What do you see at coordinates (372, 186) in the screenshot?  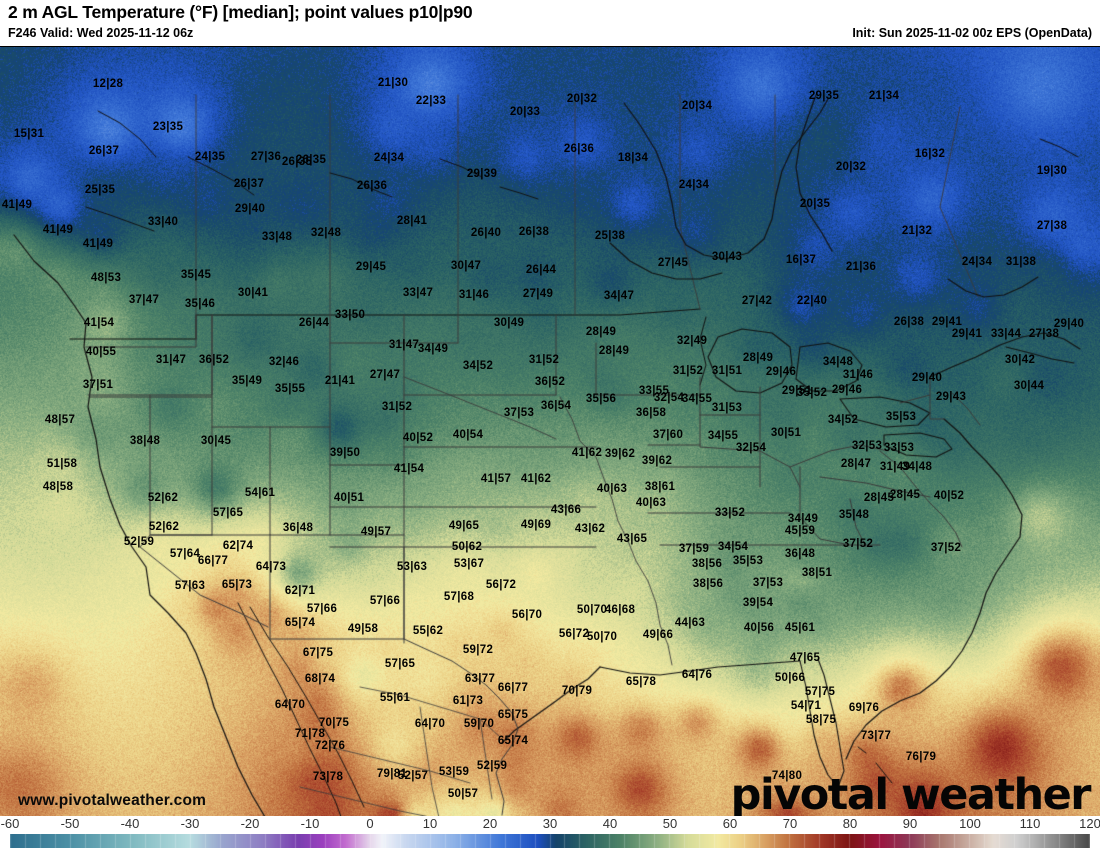 I see `point-value-label: 26|36` at bounding box center [372, 186].